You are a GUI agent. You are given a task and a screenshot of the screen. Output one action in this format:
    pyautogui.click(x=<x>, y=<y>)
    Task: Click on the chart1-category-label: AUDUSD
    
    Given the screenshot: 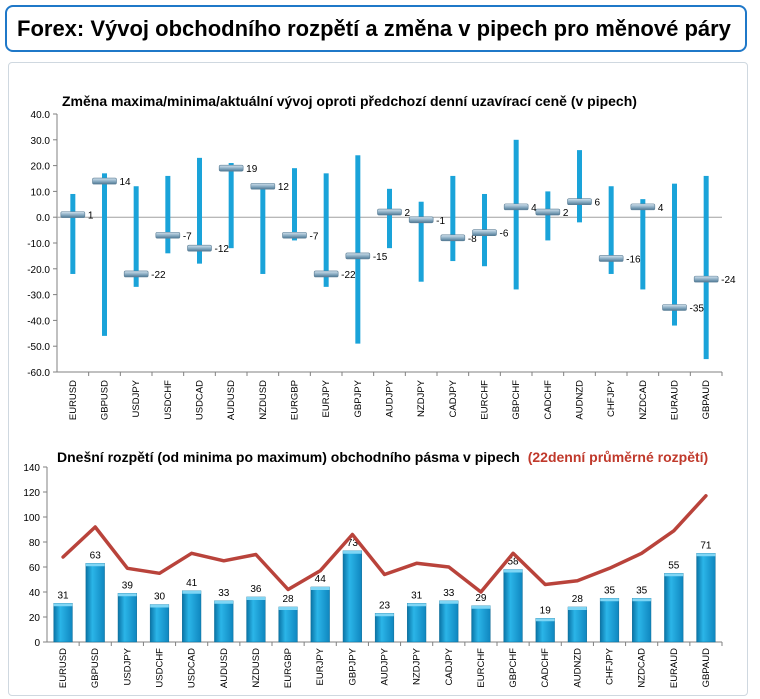 What is the action you would take?
    pyautogui.click(x=231, y=400)
    